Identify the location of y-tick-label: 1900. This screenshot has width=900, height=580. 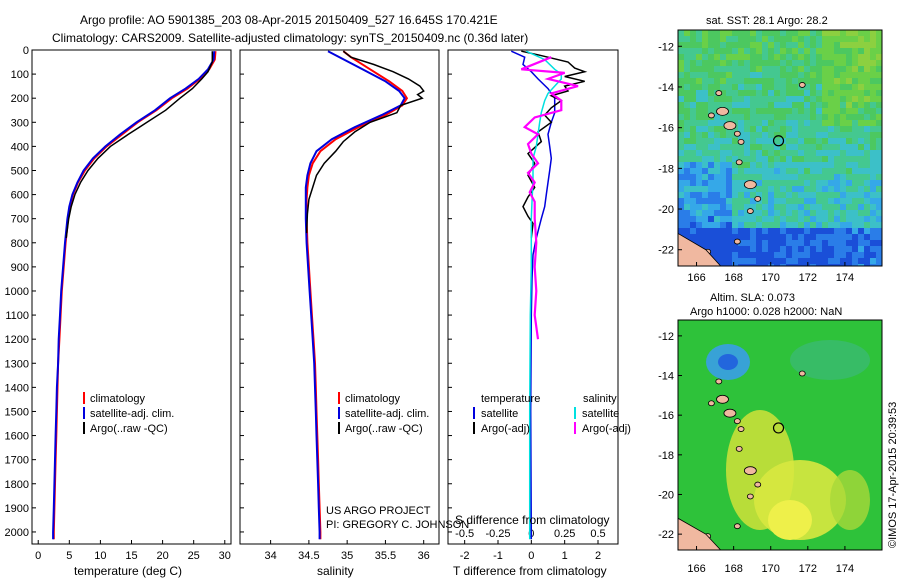
(17, 509).